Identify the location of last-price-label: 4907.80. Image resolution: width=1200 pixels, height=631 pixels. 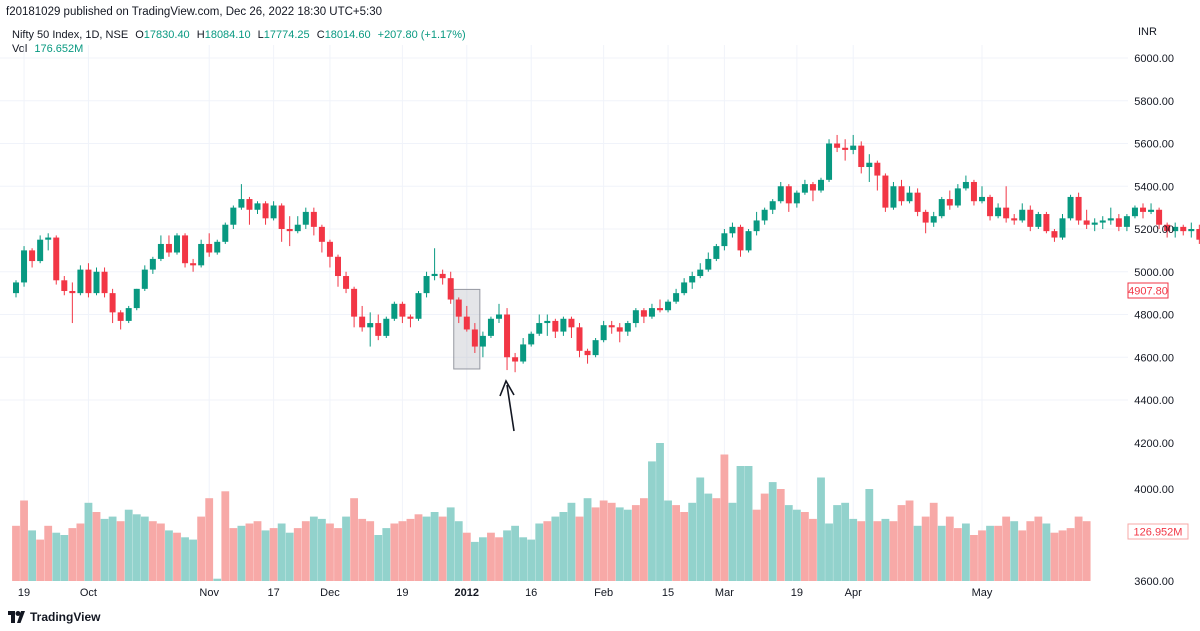
(1148, 292).